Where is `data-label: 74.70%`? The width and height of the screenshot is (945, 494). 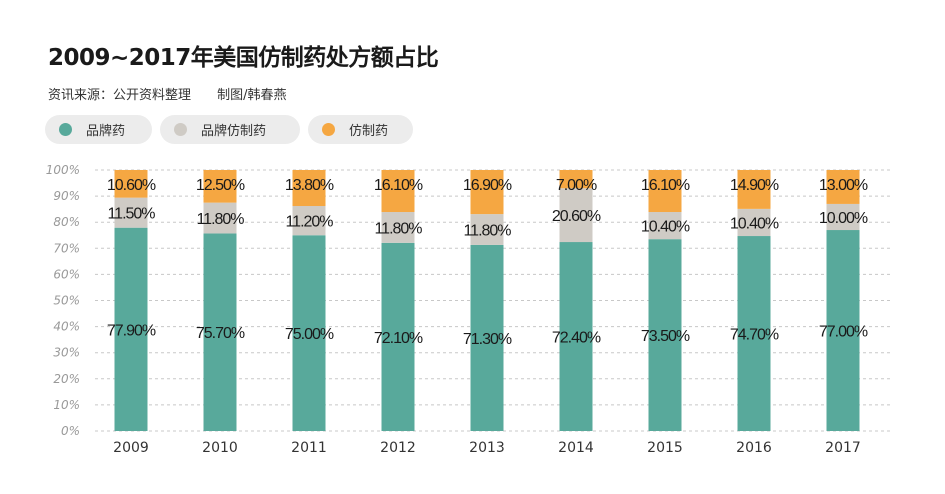
data-label: 74.70% is located at coordinates (754, 335).